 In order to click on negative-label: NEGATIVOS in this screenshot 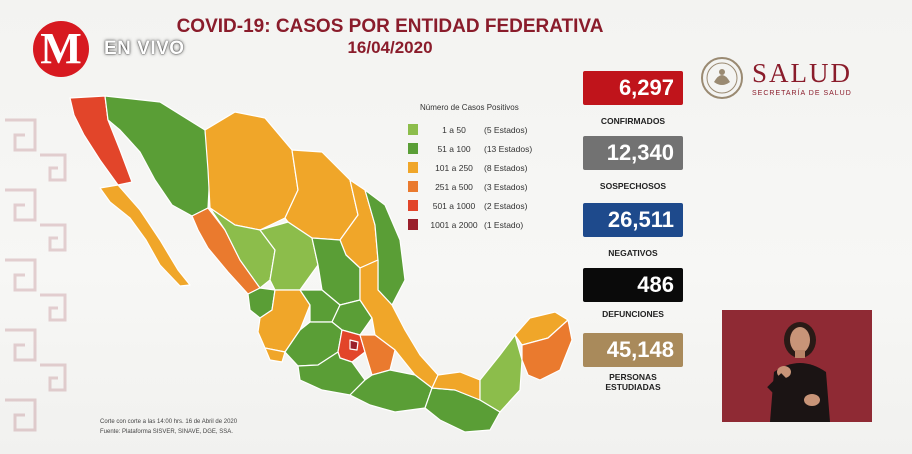, I will do `click(633, 253)`.